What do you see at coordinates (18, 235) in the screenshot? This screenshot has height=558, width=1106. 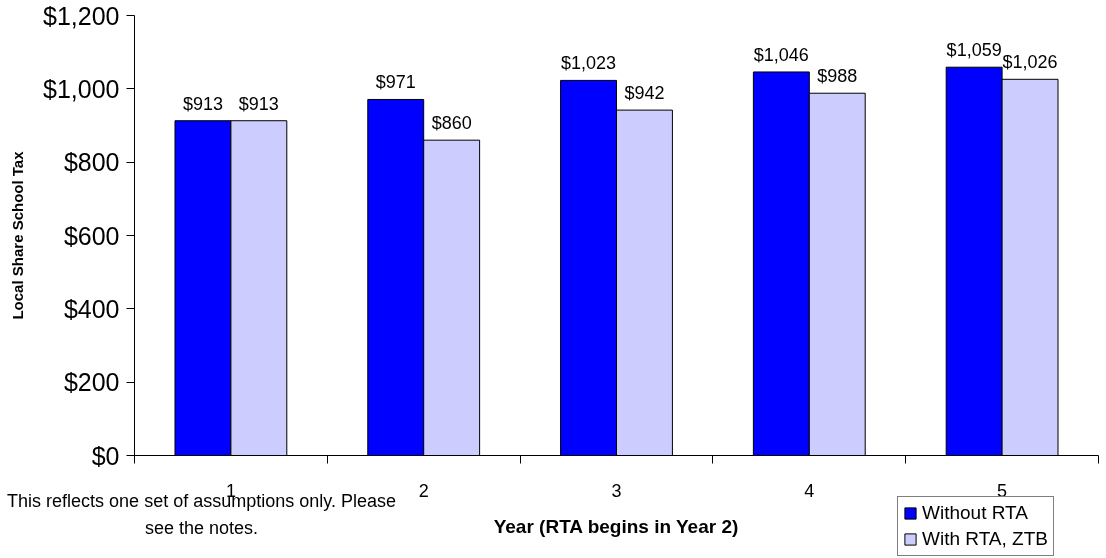 I see `y-axis-title: Local Share School Tax` at bounding box center [18, 235].